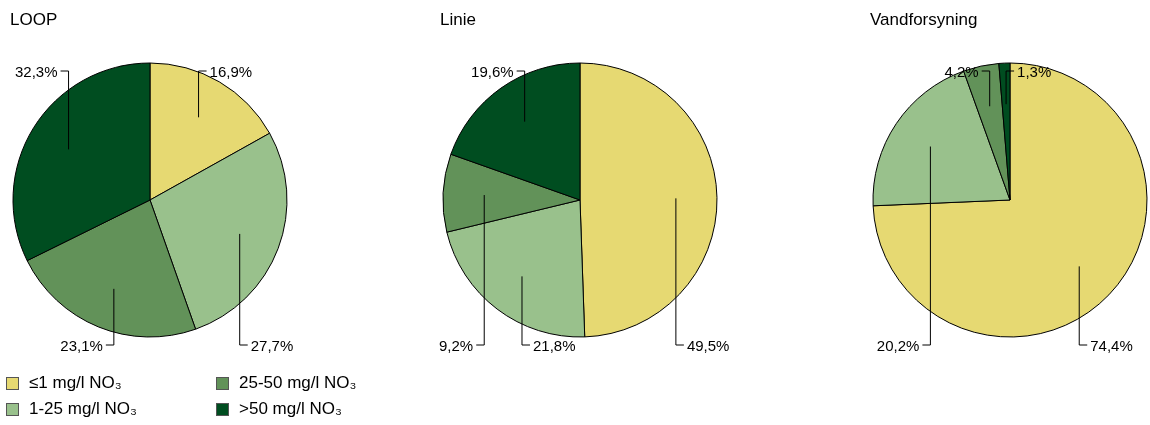 The width and height of the screenshot is (1150, 425). I want to click on chart-title: LOOP, so click(34, 20).